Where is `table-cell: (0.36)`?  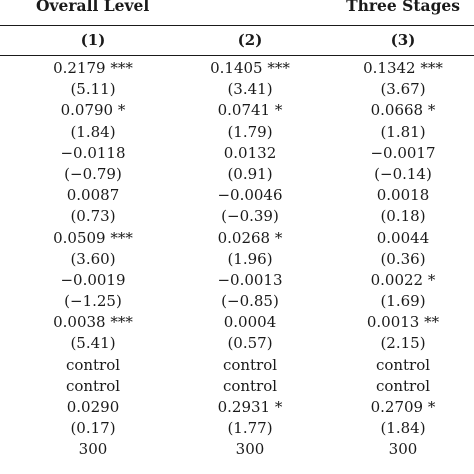
table-cell: (0.36) is located at coordinates (403, 258).